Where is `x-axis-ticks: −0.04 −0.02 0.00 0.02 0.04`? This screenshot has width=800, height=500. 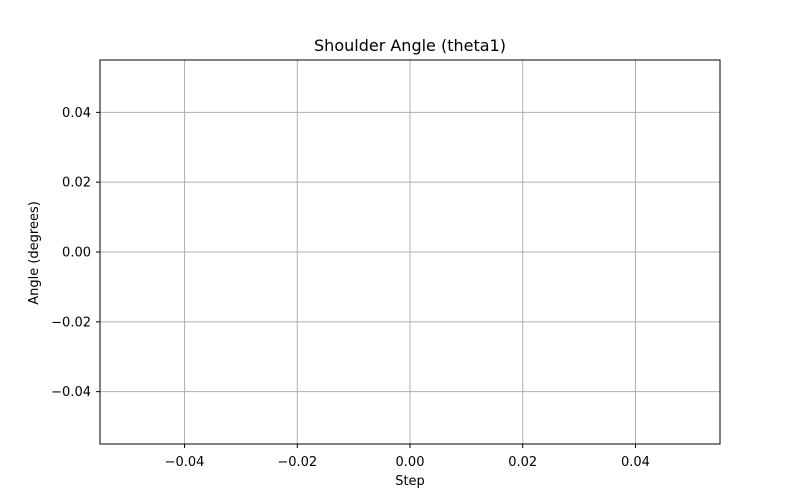 x-axis-ticks: −0.04 −0.02 0.00 0.02 0.04 is located at coordinates (407, 457).